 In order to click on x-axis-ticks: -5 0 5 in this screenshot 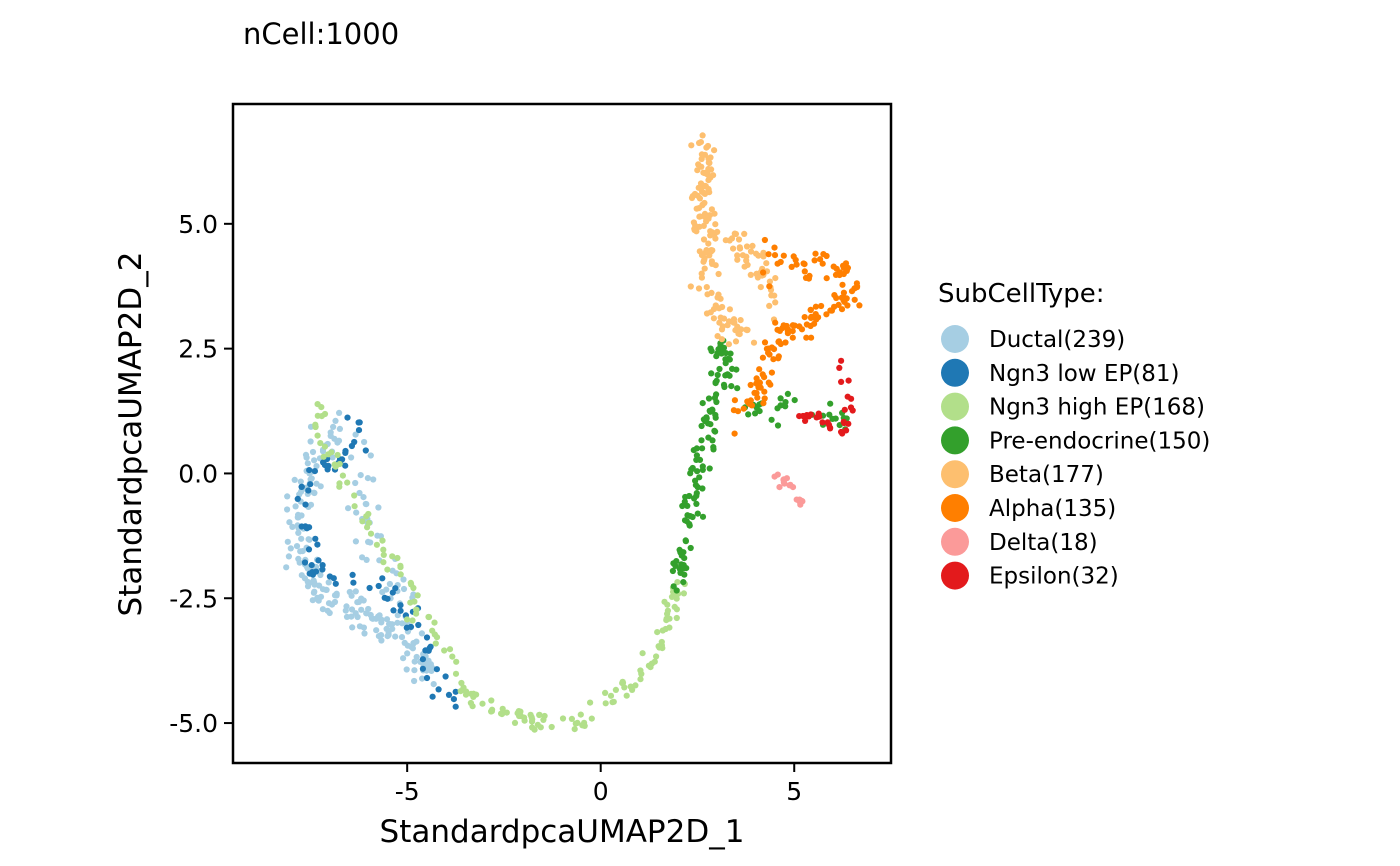, I will do `click(598, 784)`.